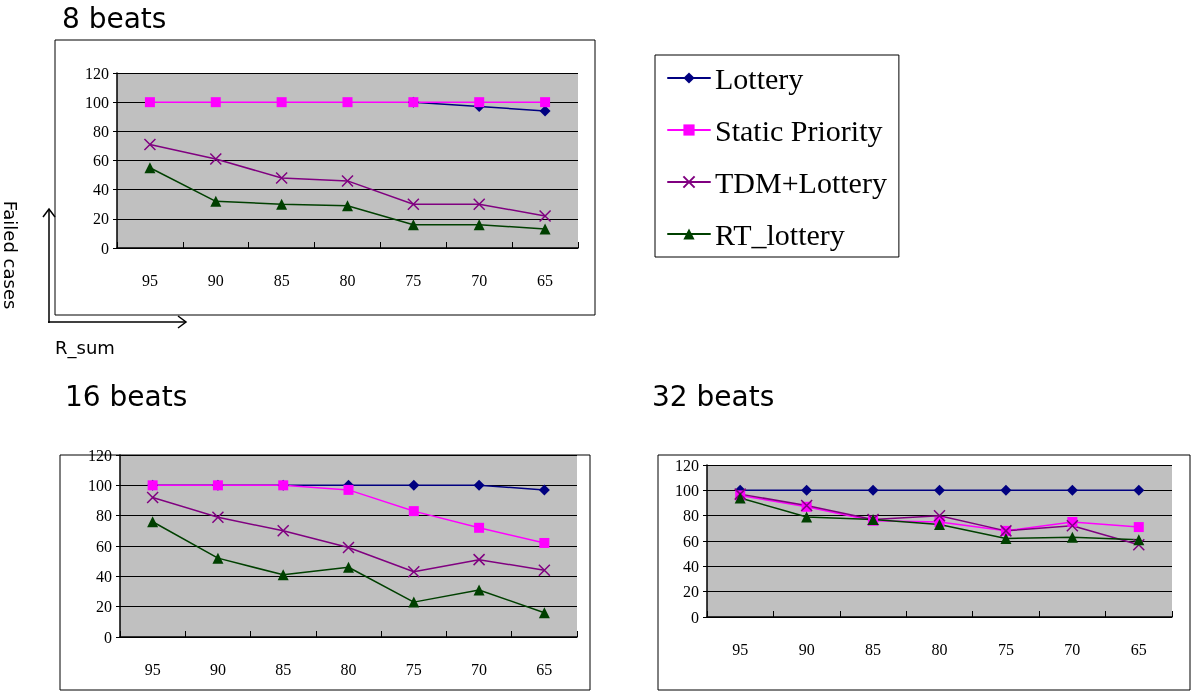  Describe the element at coordinates (10, 255) in the screenshot. I see `y-axis-title: Failed cases` at that location.